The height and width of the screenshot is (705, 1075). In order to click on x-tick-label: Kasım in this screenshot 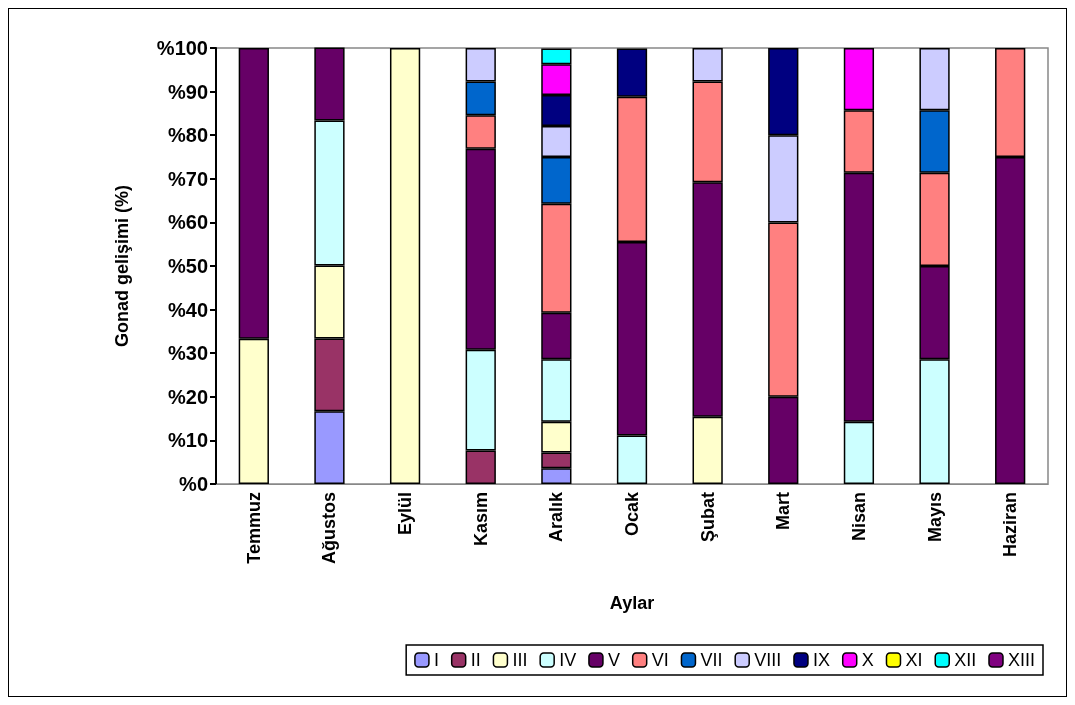, I will do `click(480, 519)`.